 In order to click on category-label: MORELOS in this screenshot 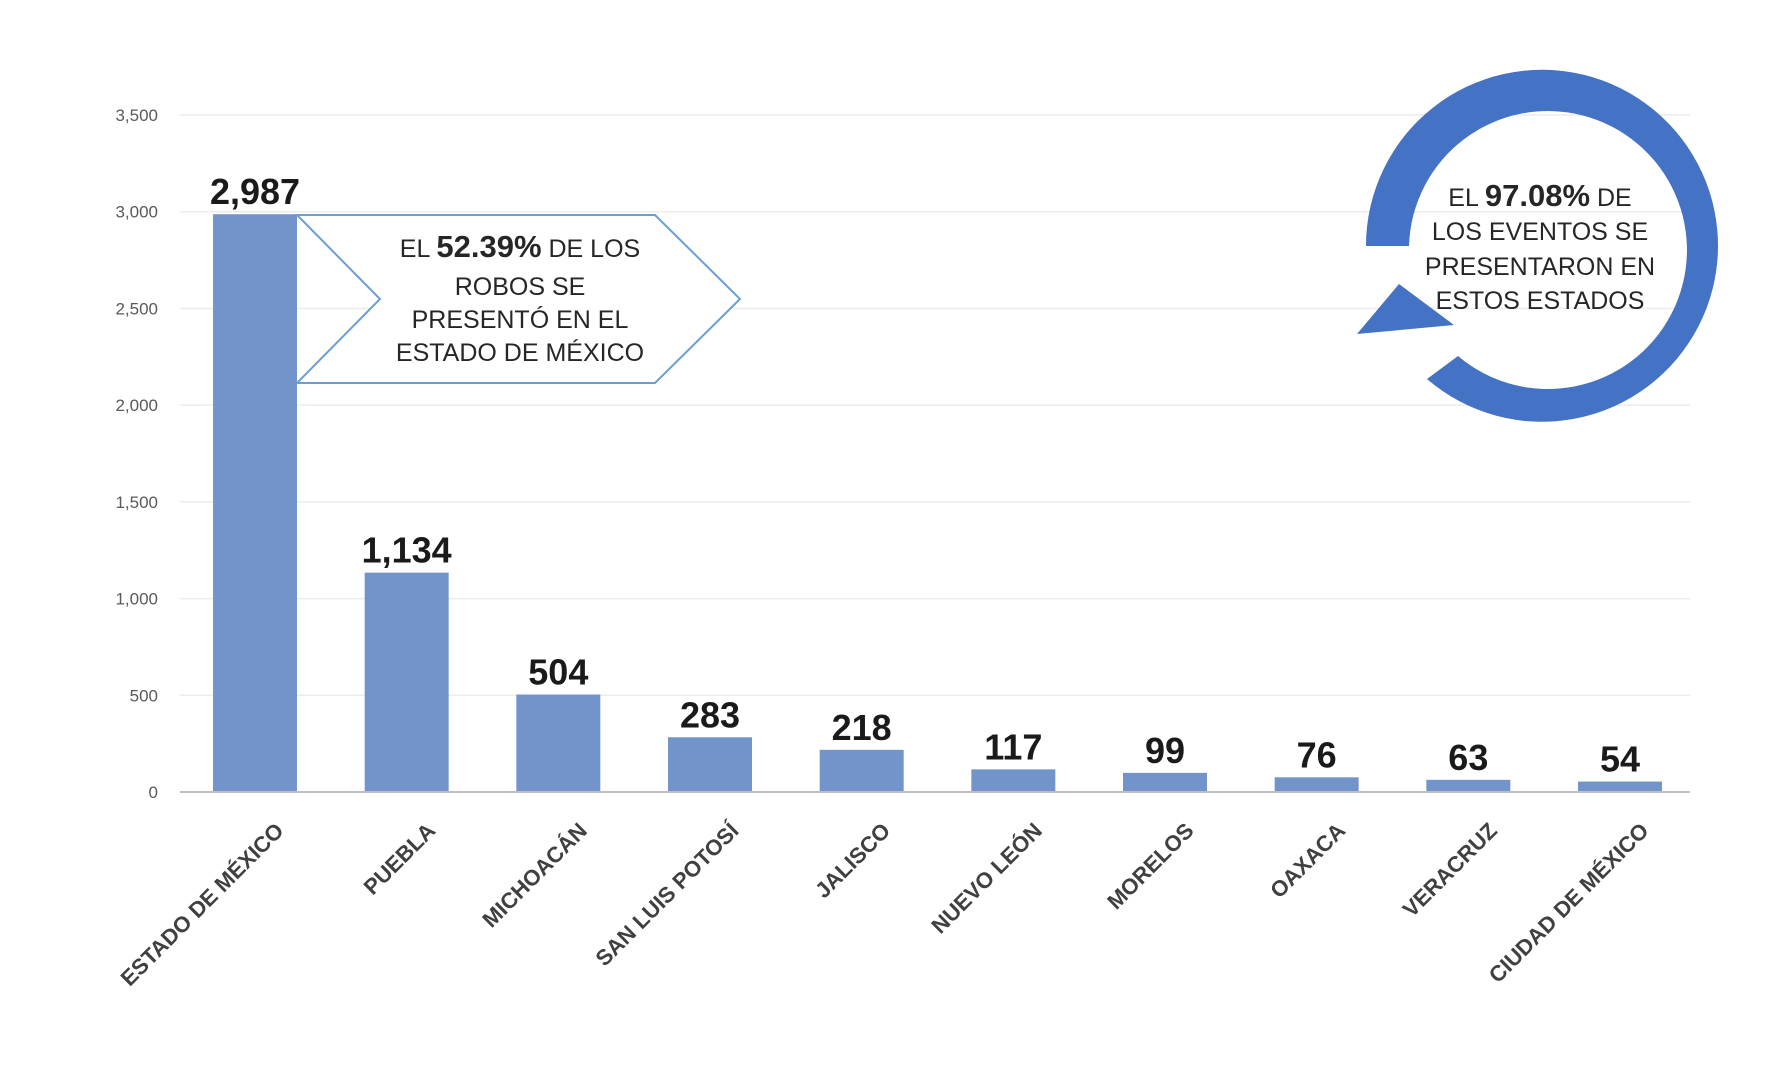, I will do `click(1150, 866)`.